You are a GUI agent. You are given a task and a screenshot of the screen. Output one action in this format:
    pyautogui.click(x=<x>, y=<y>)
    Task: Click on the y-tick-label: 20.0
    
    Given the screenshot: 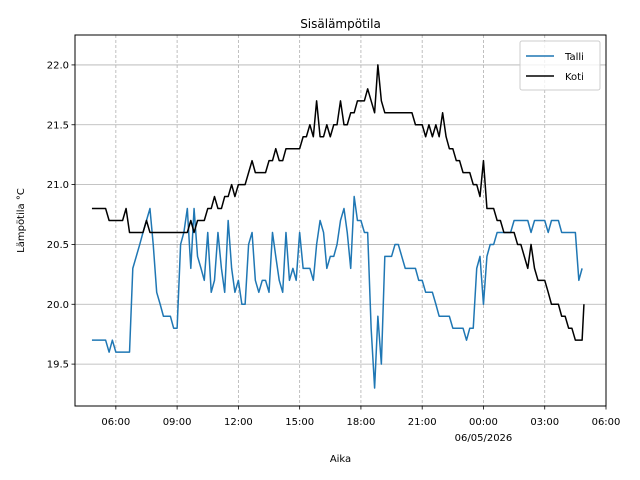 What is the action you would take?
    pyautogui.click(x=58, y=305)
    